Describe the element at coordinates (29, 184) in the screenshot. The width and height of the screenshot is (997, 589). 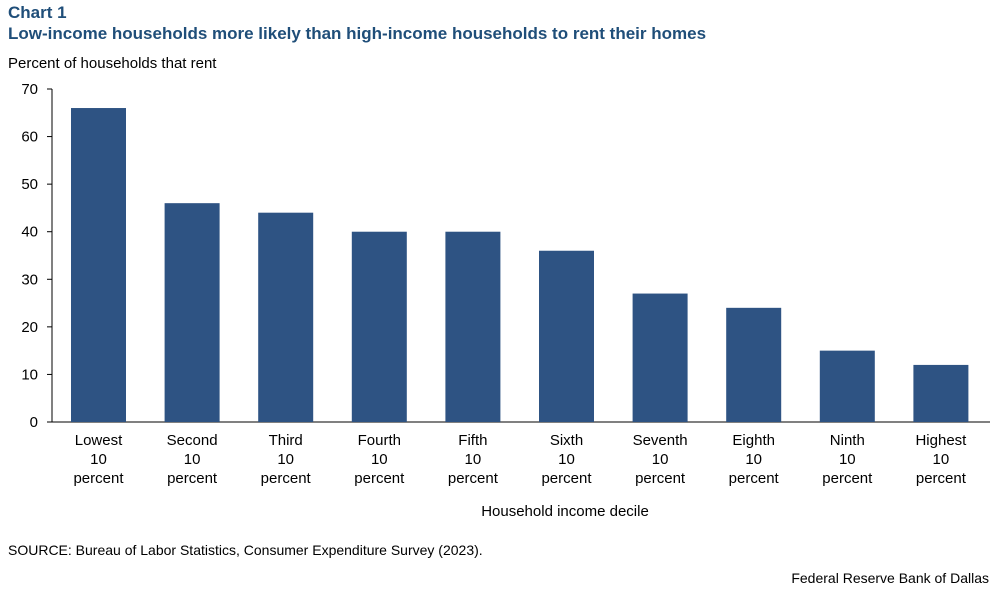
I see `y-tick-label: 50` at that location.